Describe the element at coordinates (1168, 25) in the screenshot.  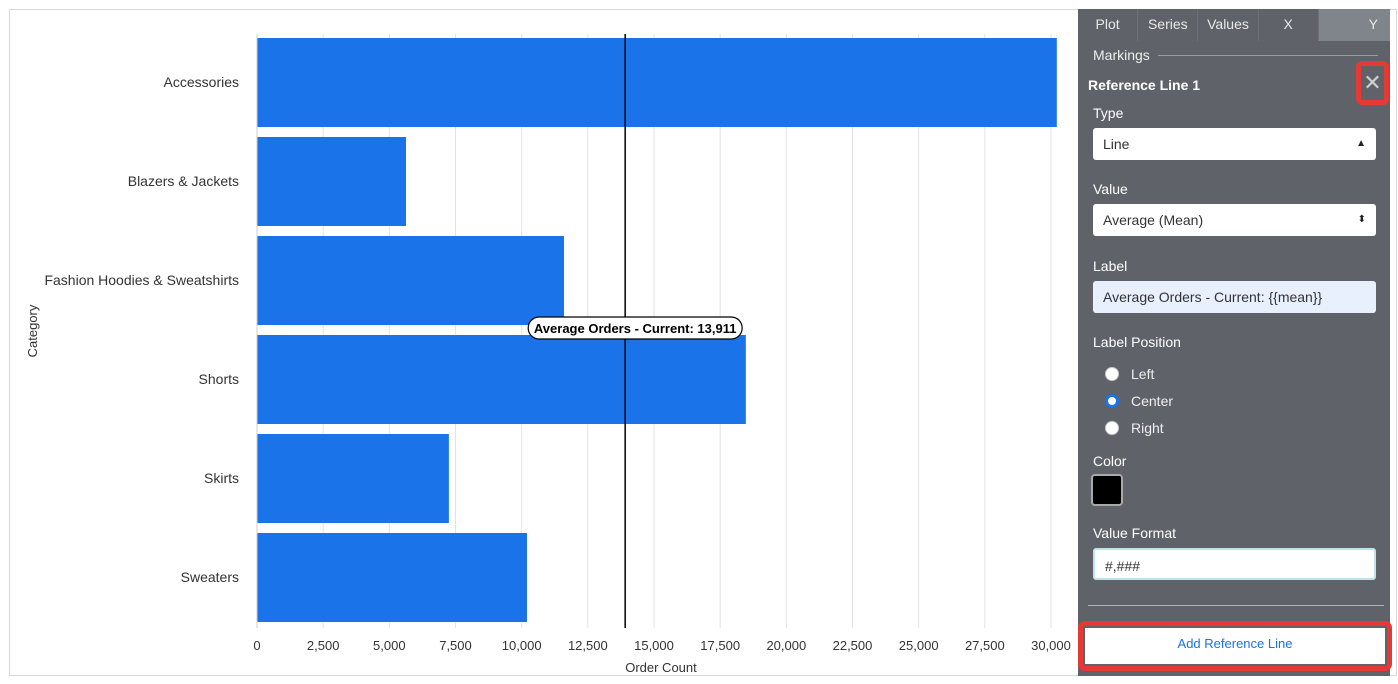
I see `tab-series: Series` at that location.